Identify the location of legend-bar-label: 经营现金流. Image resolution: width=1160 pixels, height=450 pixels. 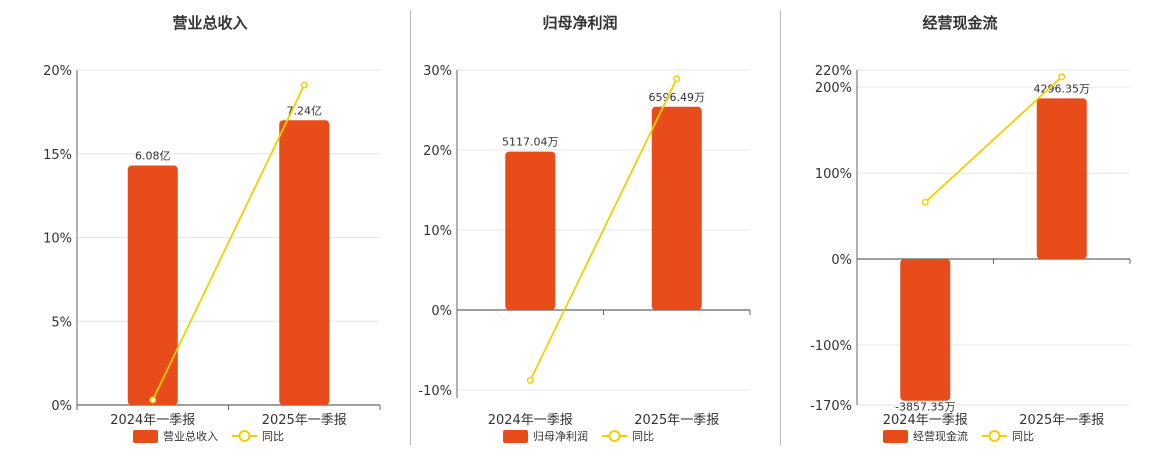
(940, 436).